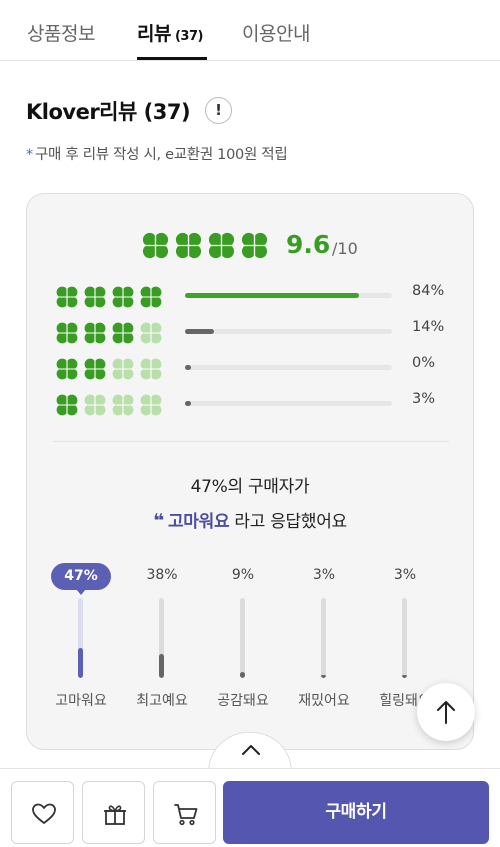 The width and height of the screenshot is (500, 847). I want to click on rating-row: 84%, so click(255, 299).